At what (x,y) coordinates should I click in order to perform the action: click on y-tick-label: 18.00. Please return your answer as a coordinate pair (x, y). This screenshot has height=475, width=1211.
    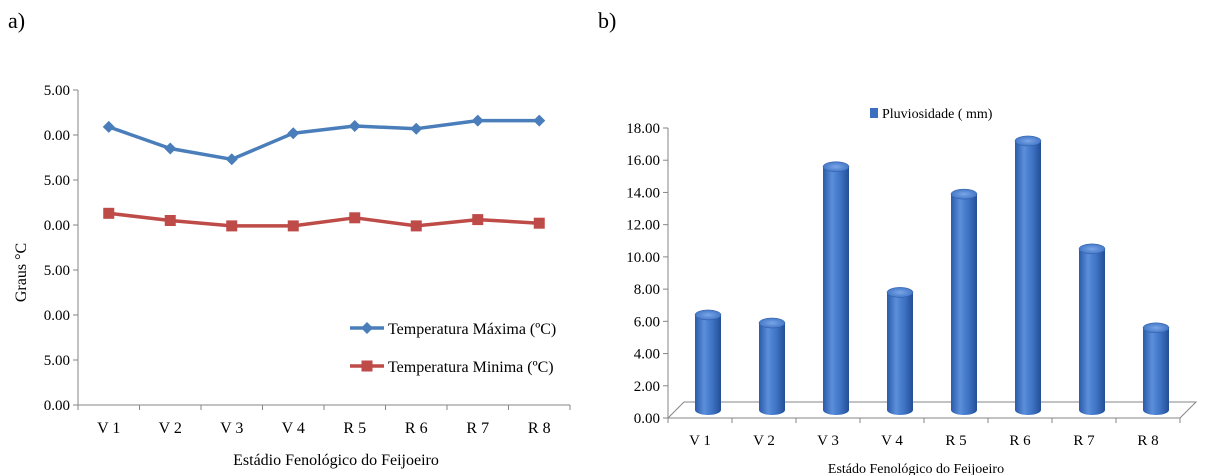
    Looking at the image, I should click on (643, 129).